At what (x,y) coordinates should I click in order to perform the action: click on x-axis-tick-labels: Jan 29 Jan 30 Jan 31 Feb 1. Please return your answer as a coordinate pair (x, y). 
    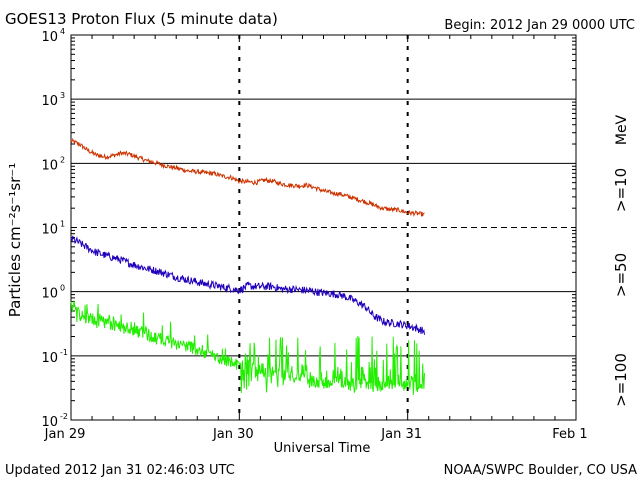
    Looking at the image, I should click on (316, 434).